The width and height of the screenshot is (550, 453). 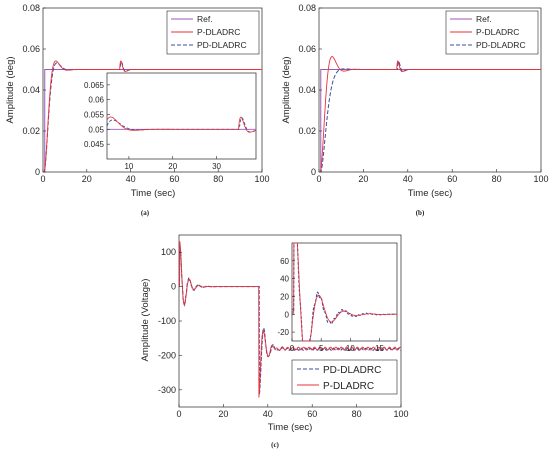 I want to click on inset-c-ytick-3: 0, so click(x=287, y=314).